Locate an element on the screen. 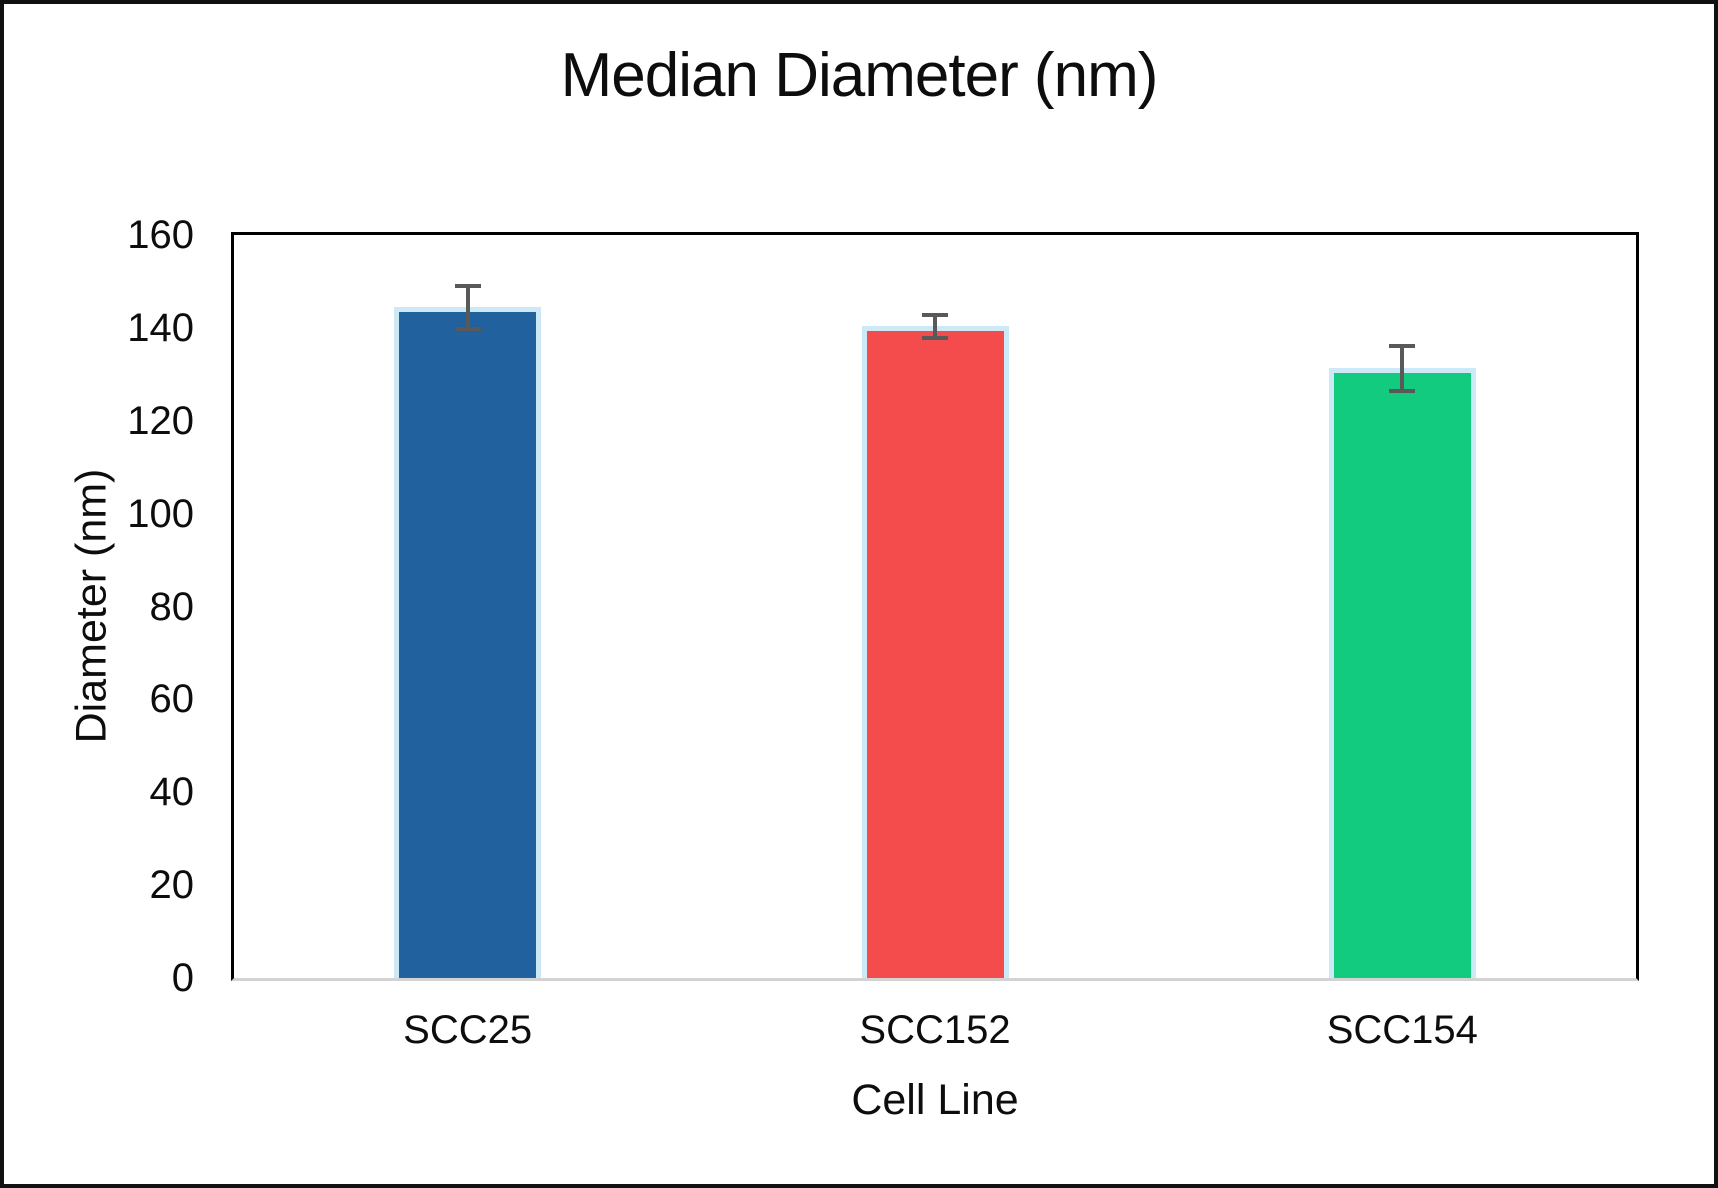  y-tick-label-60: 60 is located at coordinates (172, 699).